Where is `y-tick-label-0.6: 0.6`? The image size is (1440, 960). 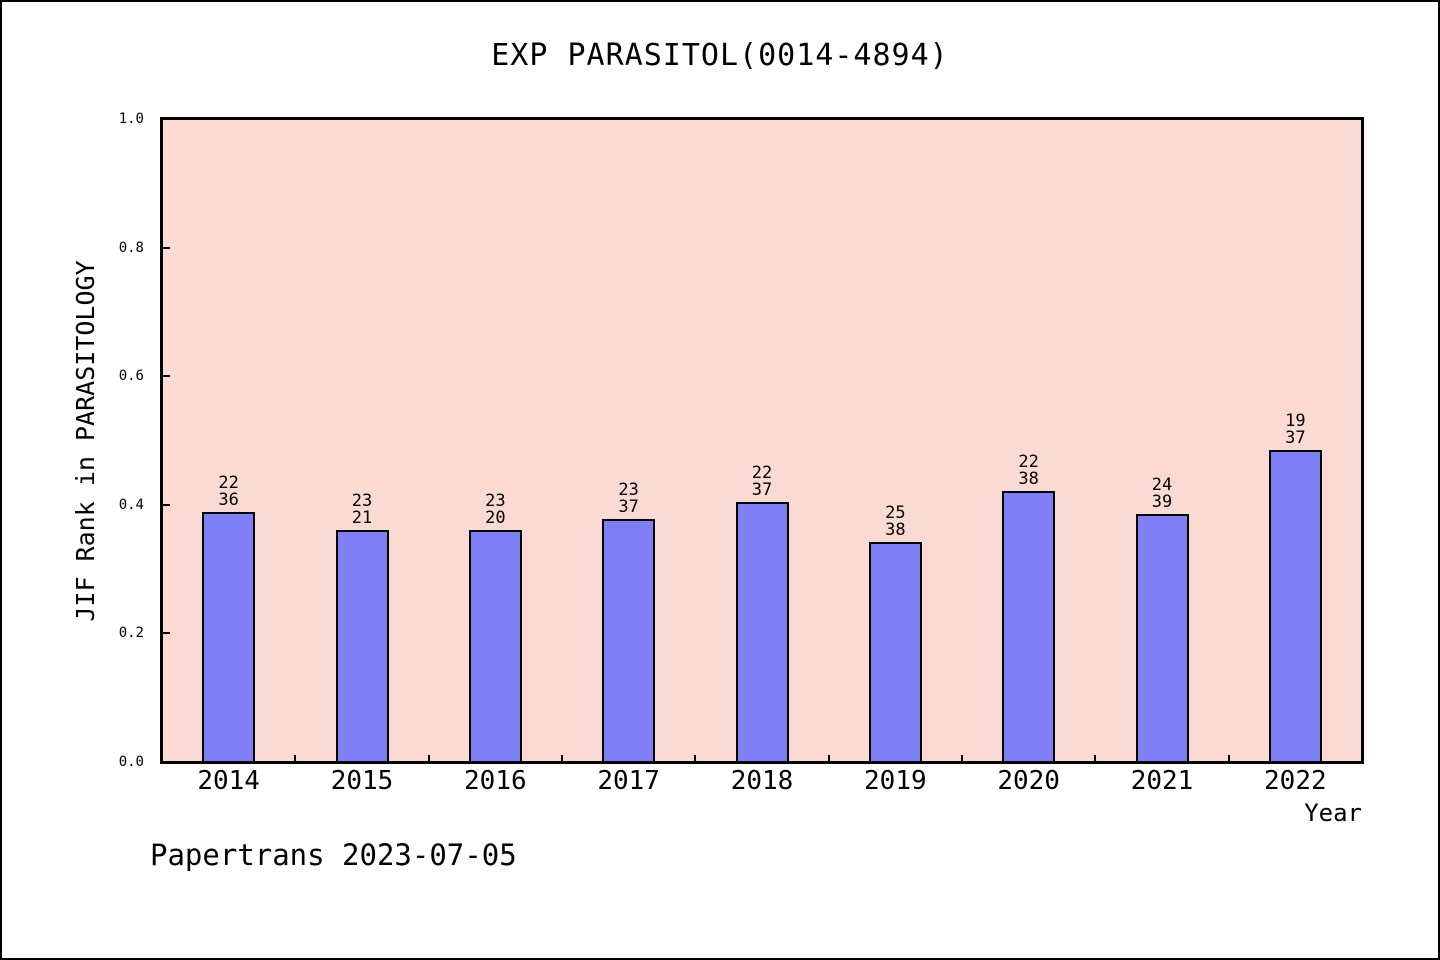
y-tick-label-0.6: 0.6 is located at coordinates (131, 376).